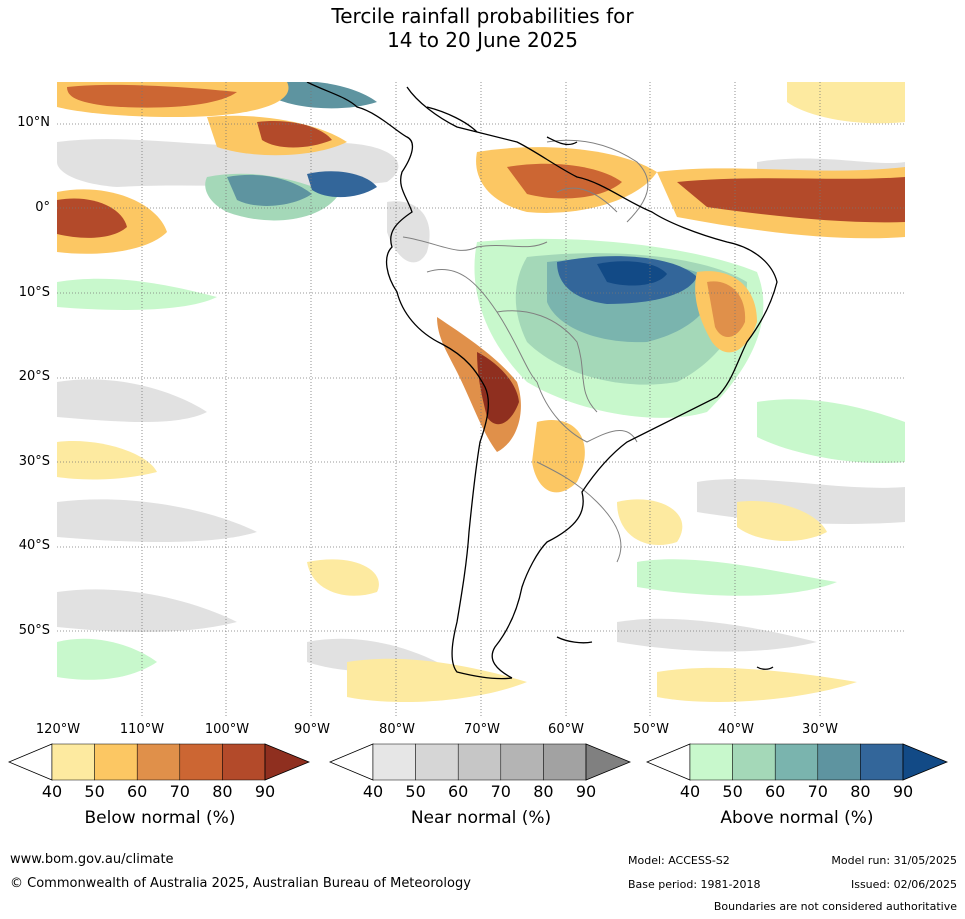 This screenshot has width=965, height=919. I want to click on lat-label-10n: 10°N, so click(33, 122).